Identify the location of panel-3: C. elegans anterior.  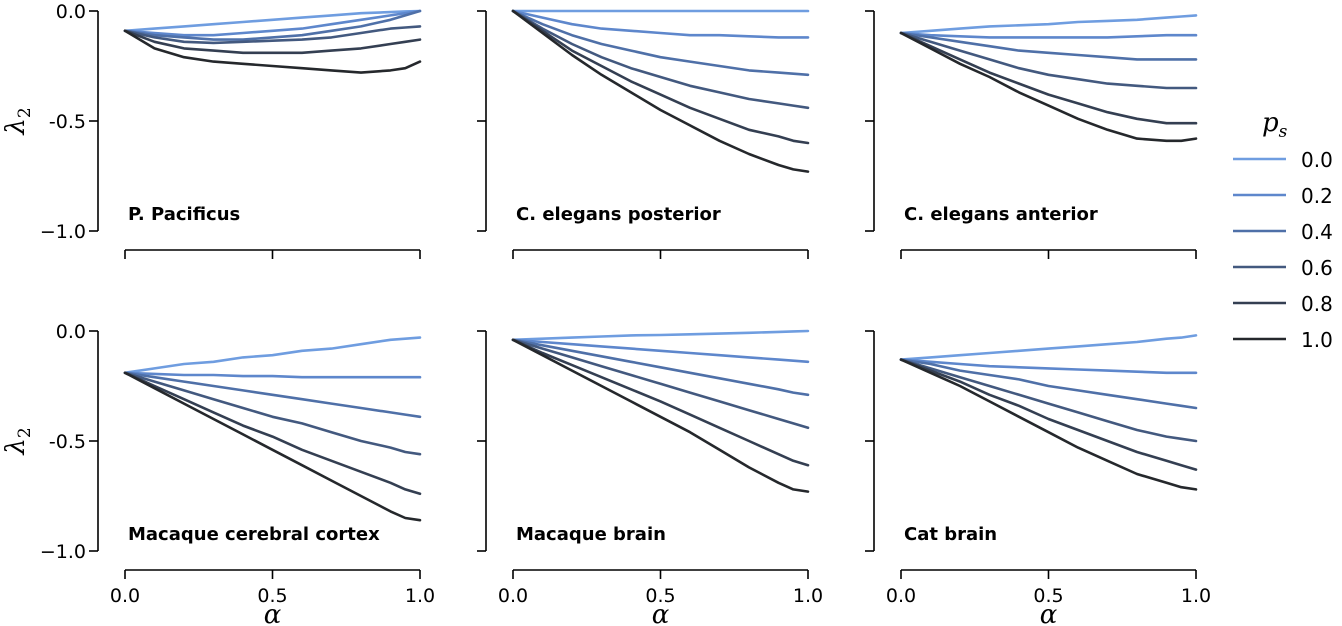
(1031, 134).